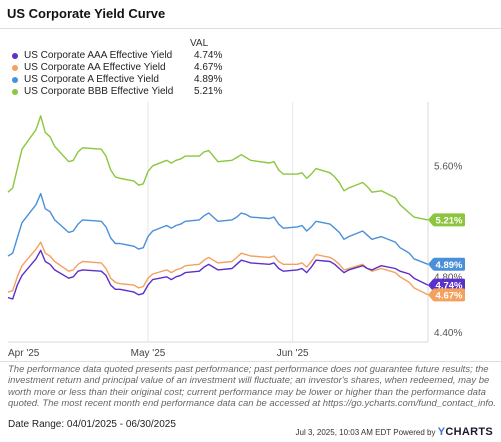 This screenshot has height=442, width=501. Describe the element at coordinates (448, 166) in the screenshot. I see `y-tick-label: 5.60%` at that location.